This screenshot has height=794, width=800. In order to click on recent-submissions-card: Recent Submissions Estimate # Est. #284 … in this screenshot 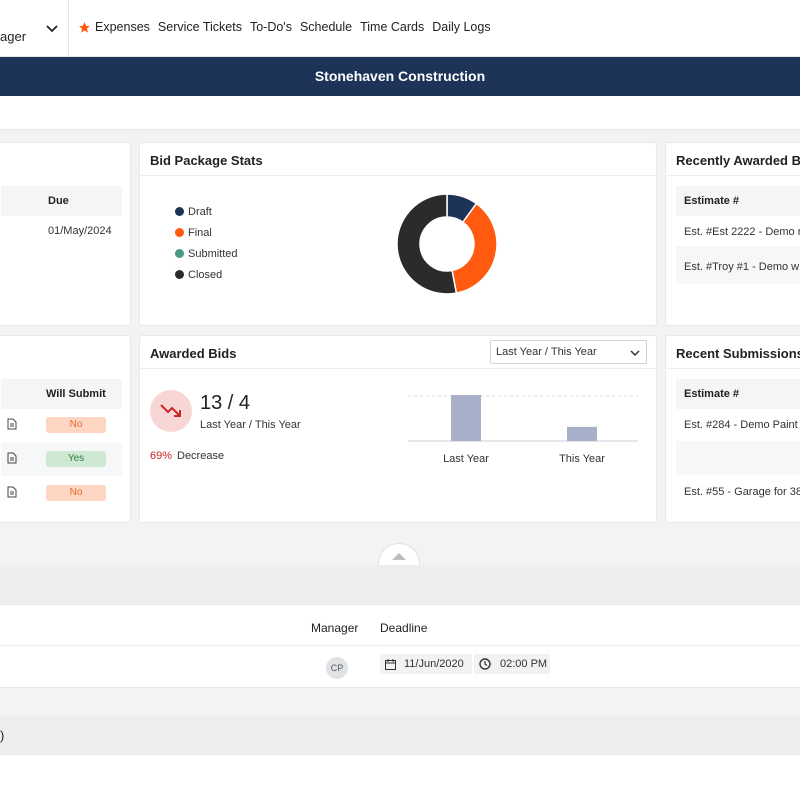, I will do `click(732, 429)`.